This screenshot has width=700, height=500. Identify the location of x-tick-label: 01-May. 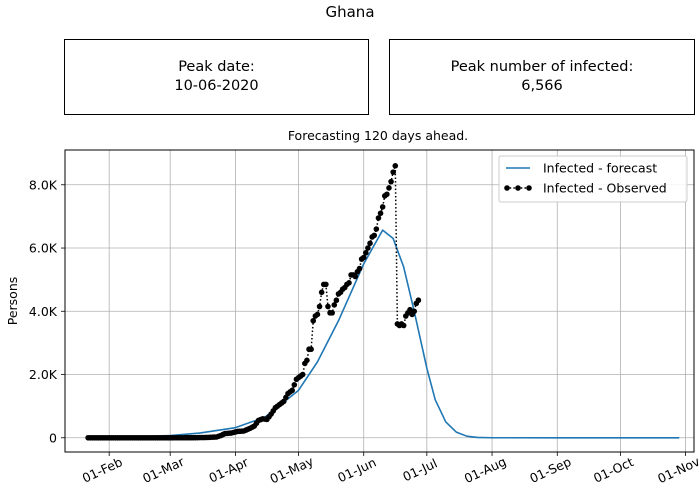
(291, 469).